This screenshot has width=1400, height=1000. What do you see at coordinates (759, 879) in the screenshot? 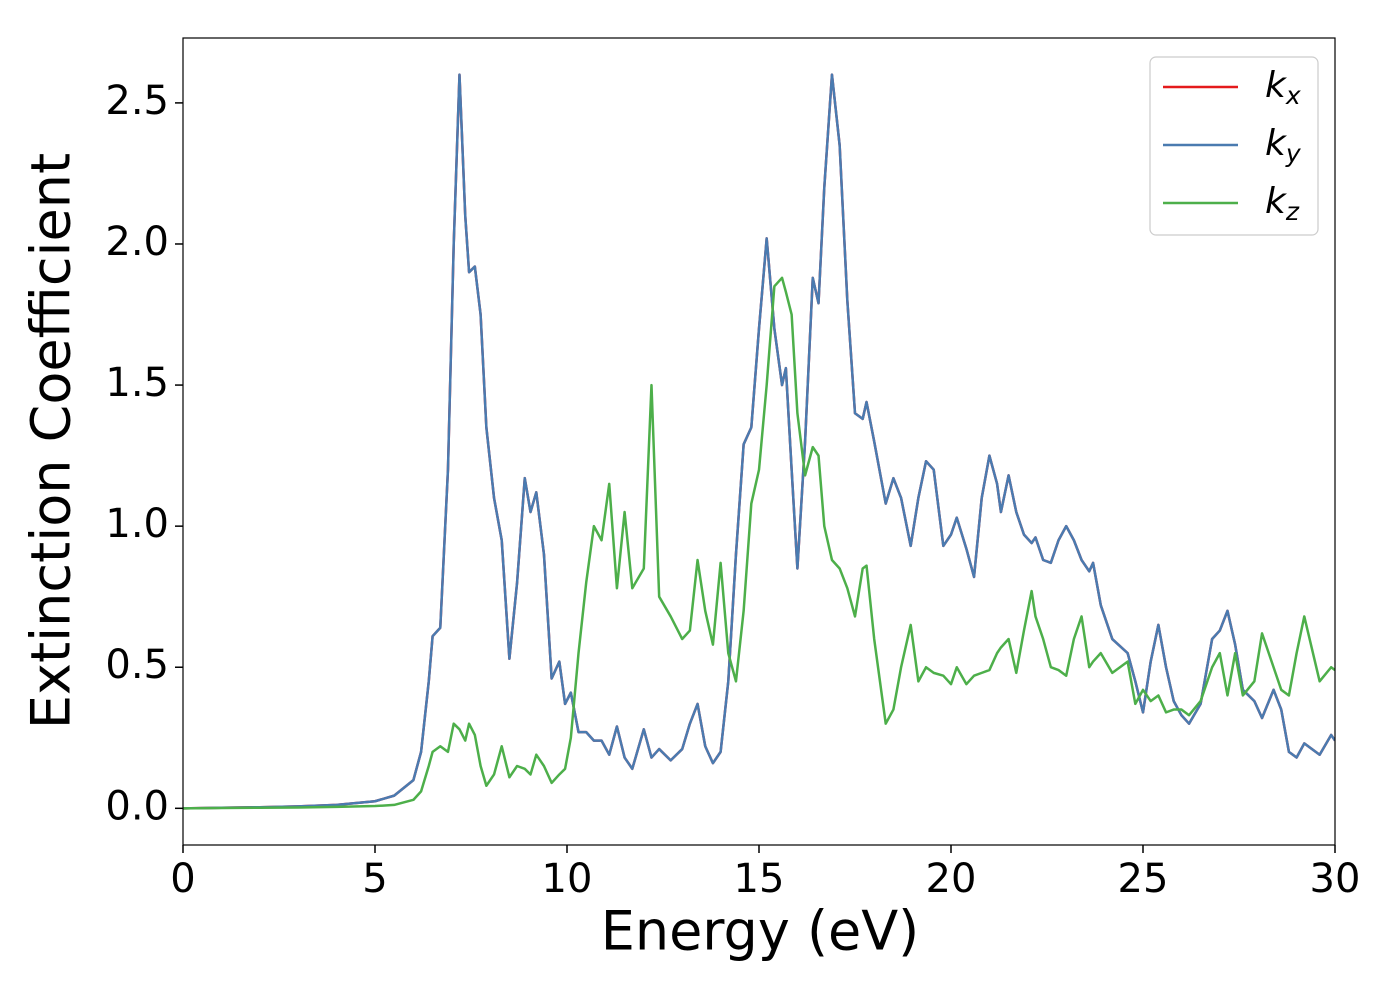
I see `x-tick-label: 15` at bounding box center [759, 879].